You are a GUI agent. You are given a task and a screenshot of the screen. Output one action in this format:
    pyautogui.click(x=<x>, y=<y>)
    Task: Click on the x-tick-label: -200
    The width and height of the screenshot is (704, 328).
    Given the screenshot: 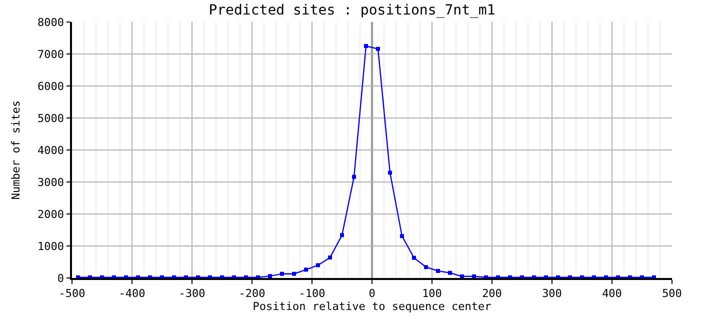 What is the action you would take?
    pyautogui.click(x=252, y=293)
    